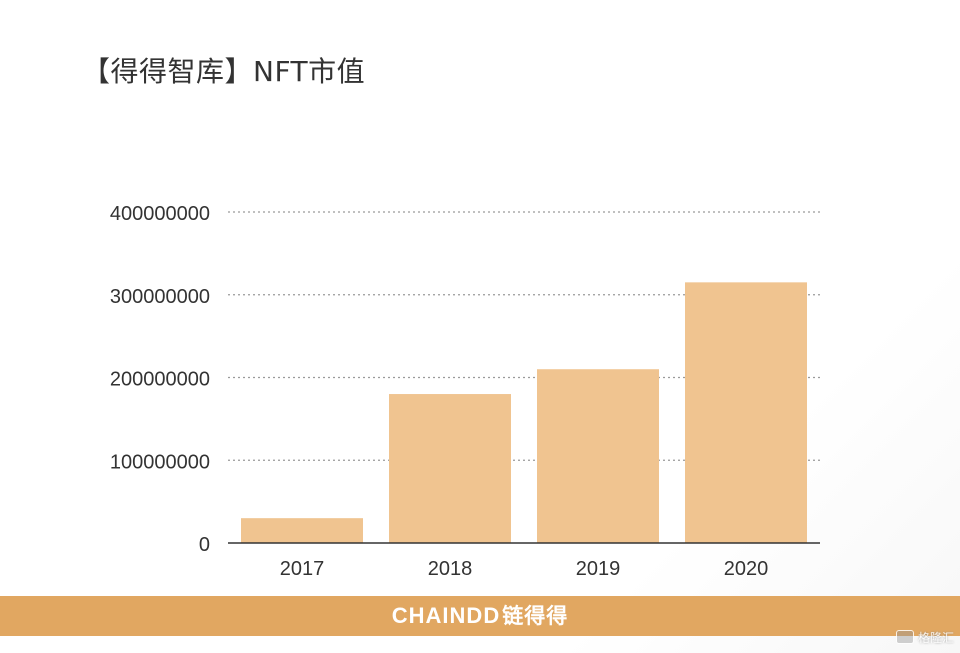 The image size is (960, 653). Describe the element at coordinates (598, 569) in the screenshot. I see `x-tick-label: 2019` at that location.